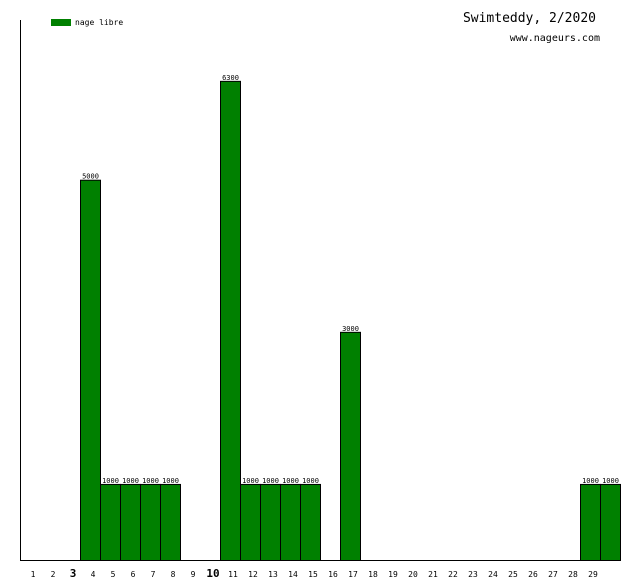 Image resolution: width=640 pixels, height=580 pixels. I want to click on data-label-3: 5000, so click(90, 177).